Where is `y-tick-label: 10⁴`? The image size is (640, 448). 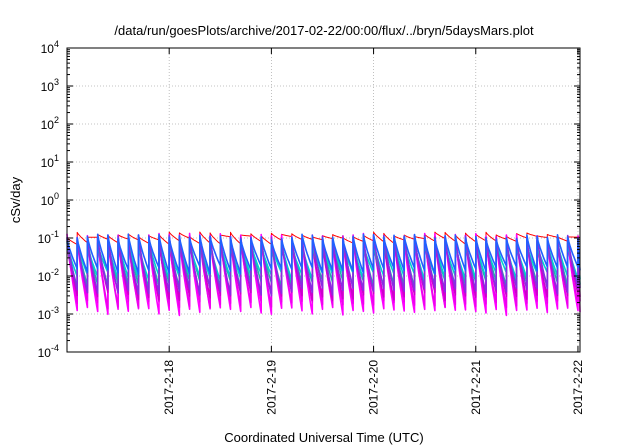
y-tick-label: 10⁴ is located at coordinates (50, 47).